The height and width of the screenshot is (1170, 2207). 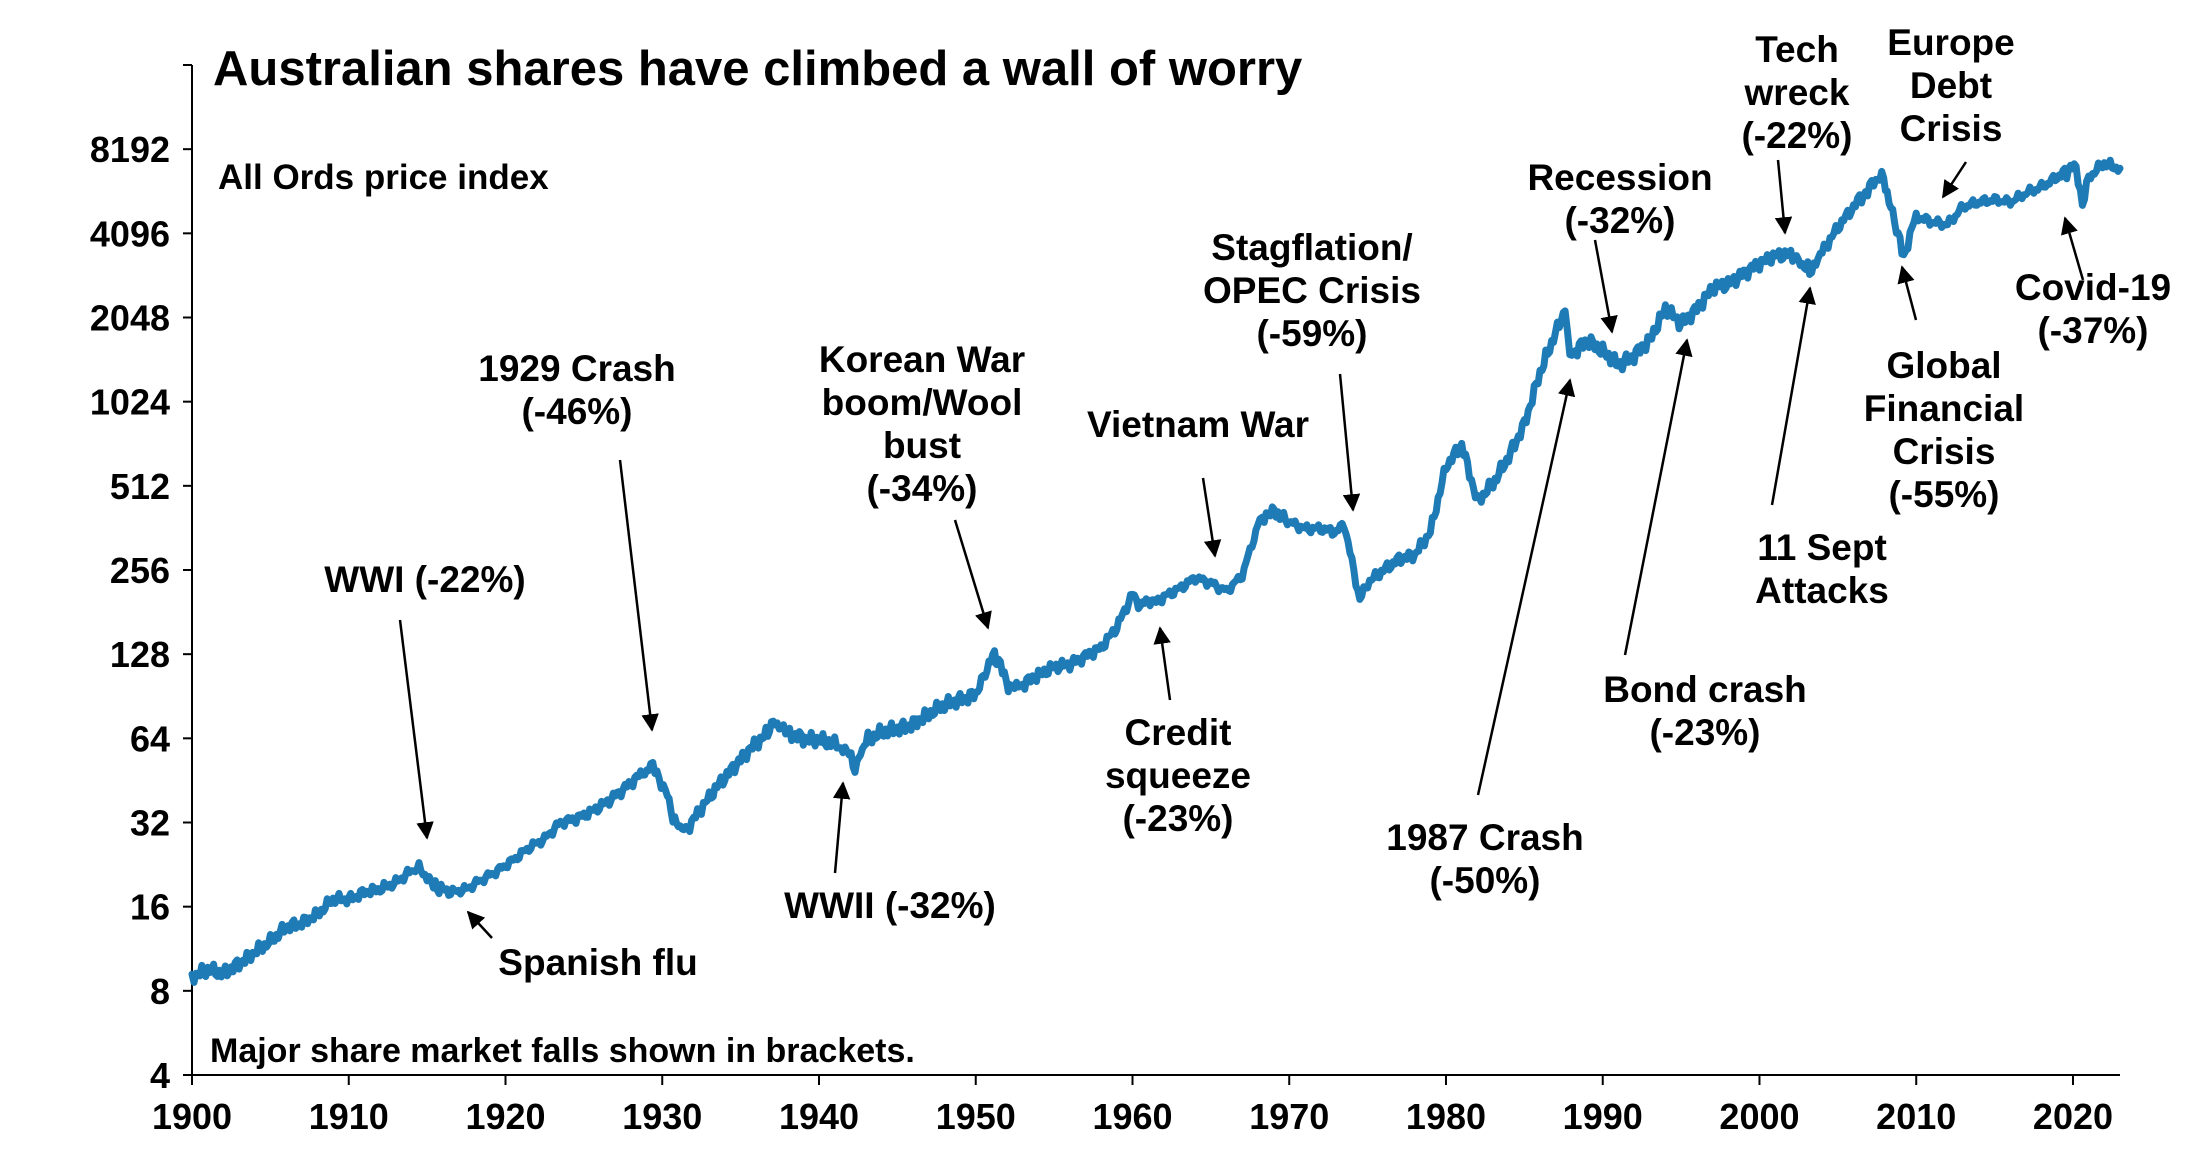 I want to click on annotation: Europe Debt Crisis, so click(x=1951, y=110).